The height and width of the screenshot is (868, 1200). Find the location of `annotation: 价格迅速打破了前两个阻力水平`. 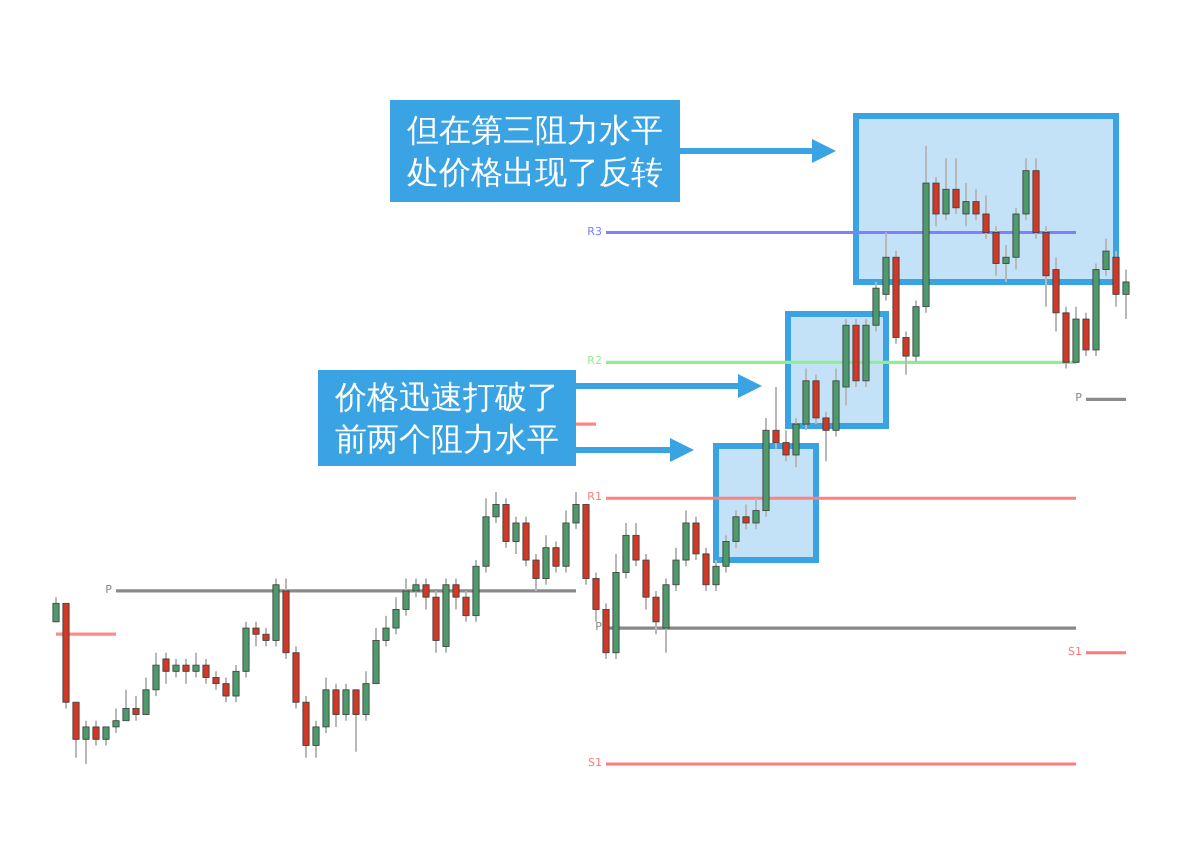

annotation: 价格迅速打破了前两个阻力水平 is located at coordinates (446, 418).